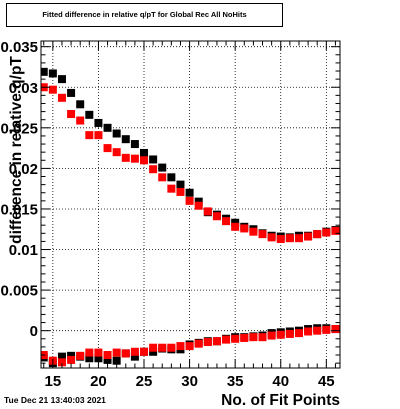  What do you see at coordinates (16, 150) in the screenshot?
I see `y-axis-label: difference in relative q/pT` at bounding box center [16, 150].